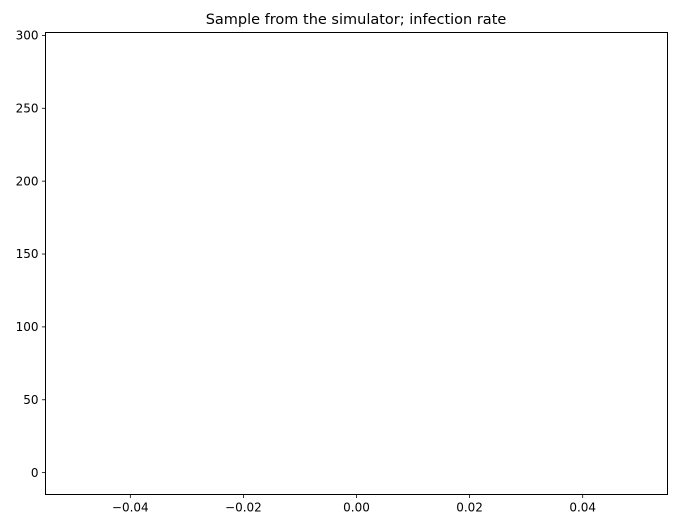  Describe the element at coordinates (35, 473) in the screenshot. I see `y-tick-label: 0` at that location.